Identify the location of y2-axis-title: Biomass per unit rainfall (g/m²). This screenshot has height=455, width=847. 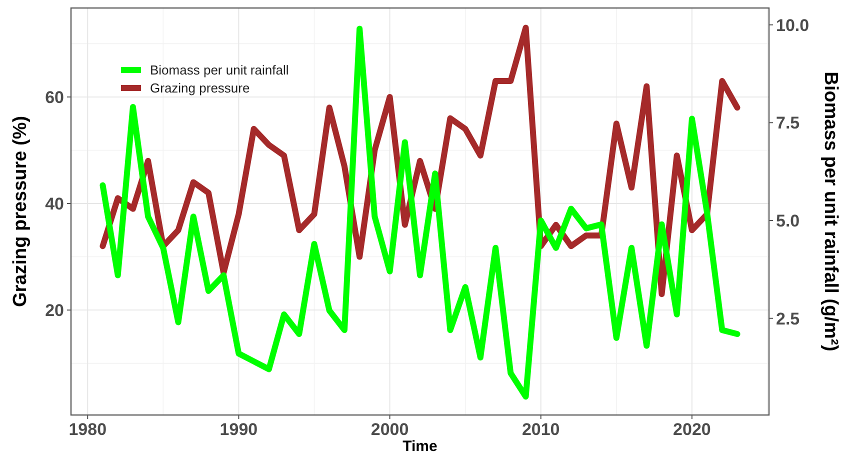
(830, 212).